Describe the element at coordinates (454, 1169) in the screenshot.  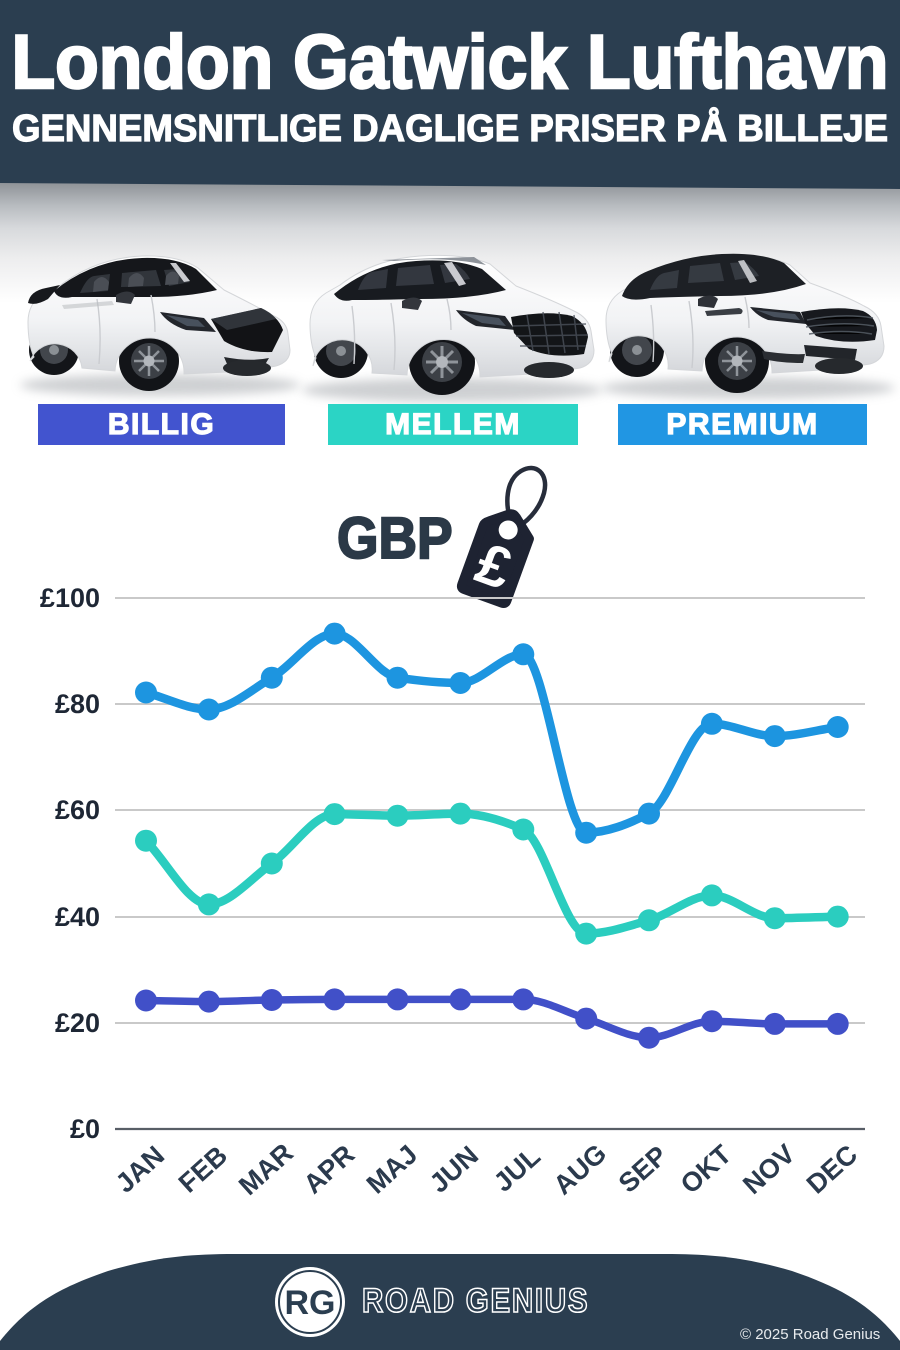
I see `svg-text: JUN` at that location.